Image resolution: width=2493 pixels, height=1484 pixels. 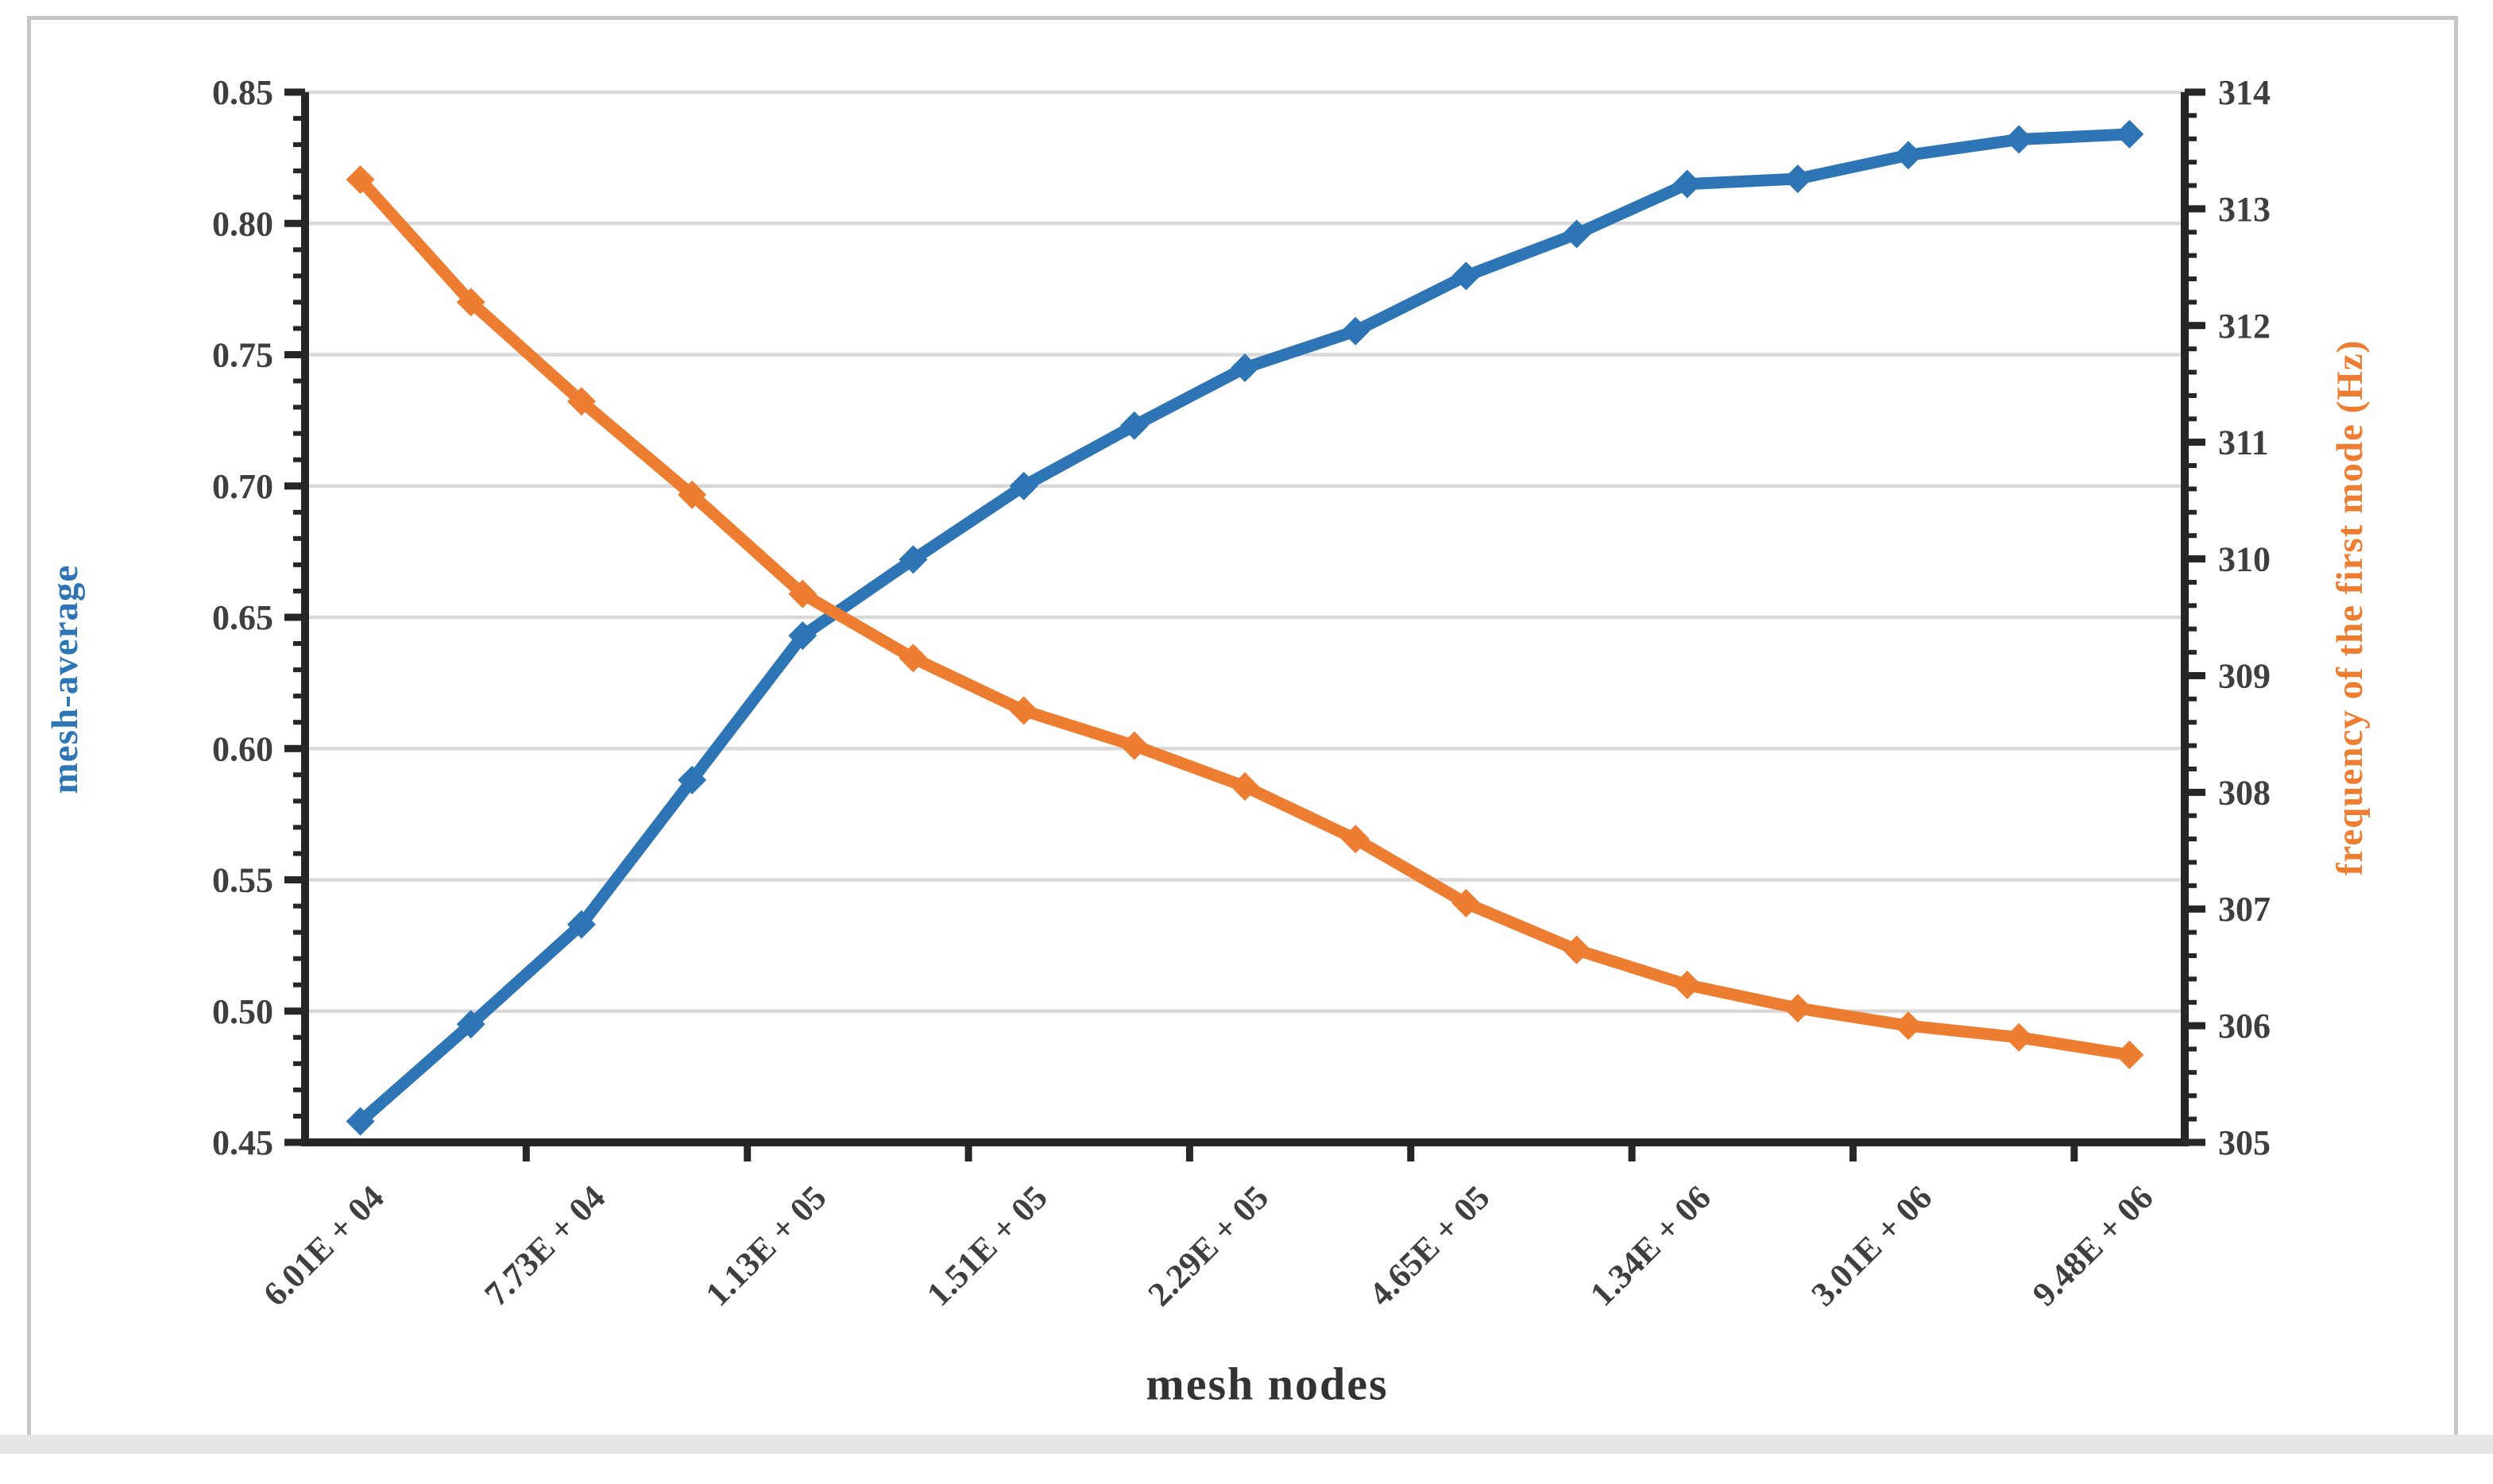 I want to click on x-axis-title: mesh nodes, so click(x=1268, y=1384).